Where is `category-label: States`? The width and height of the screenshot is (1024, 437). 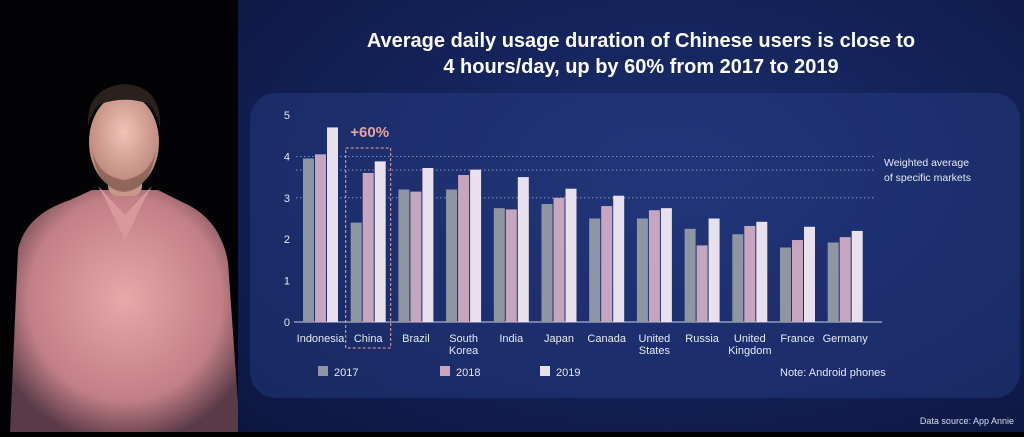
category-label: States is located at coordinates (655, 351).